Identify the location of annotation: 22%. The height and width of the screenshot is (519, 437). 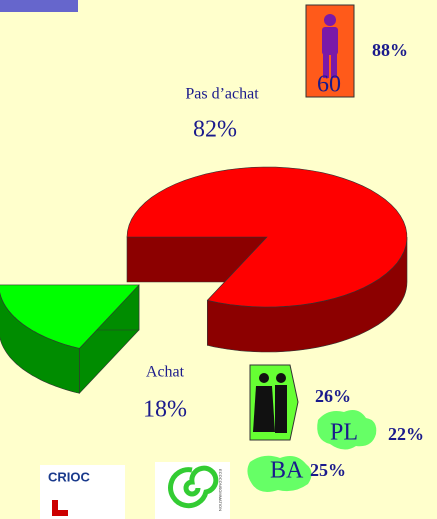
(406, 434).